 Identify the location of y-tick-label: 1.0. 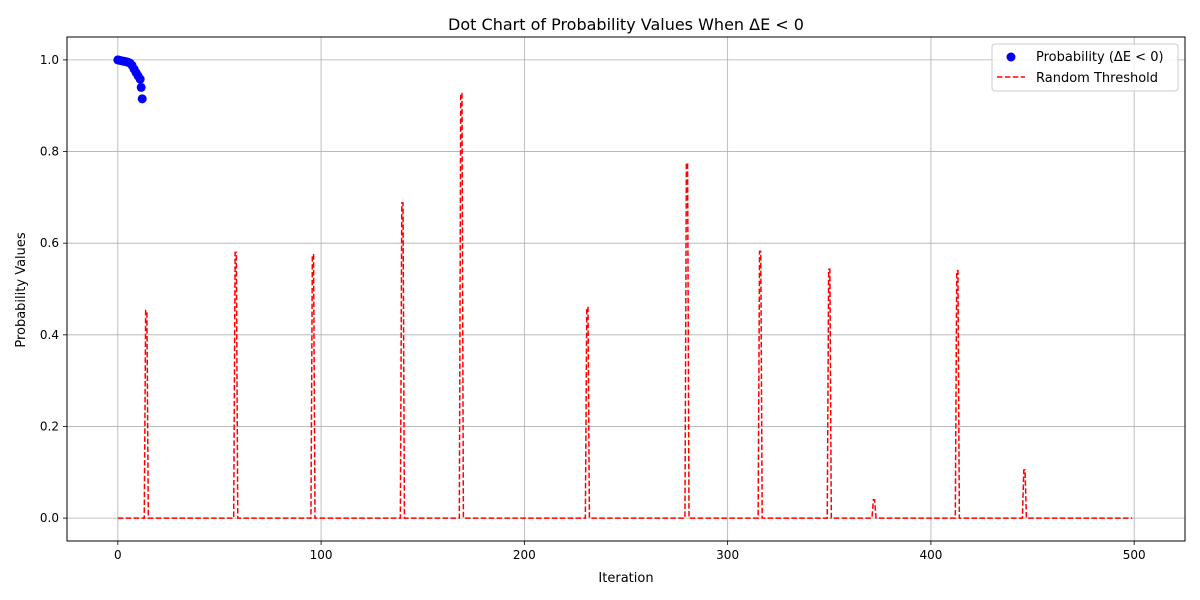
(49, 60).